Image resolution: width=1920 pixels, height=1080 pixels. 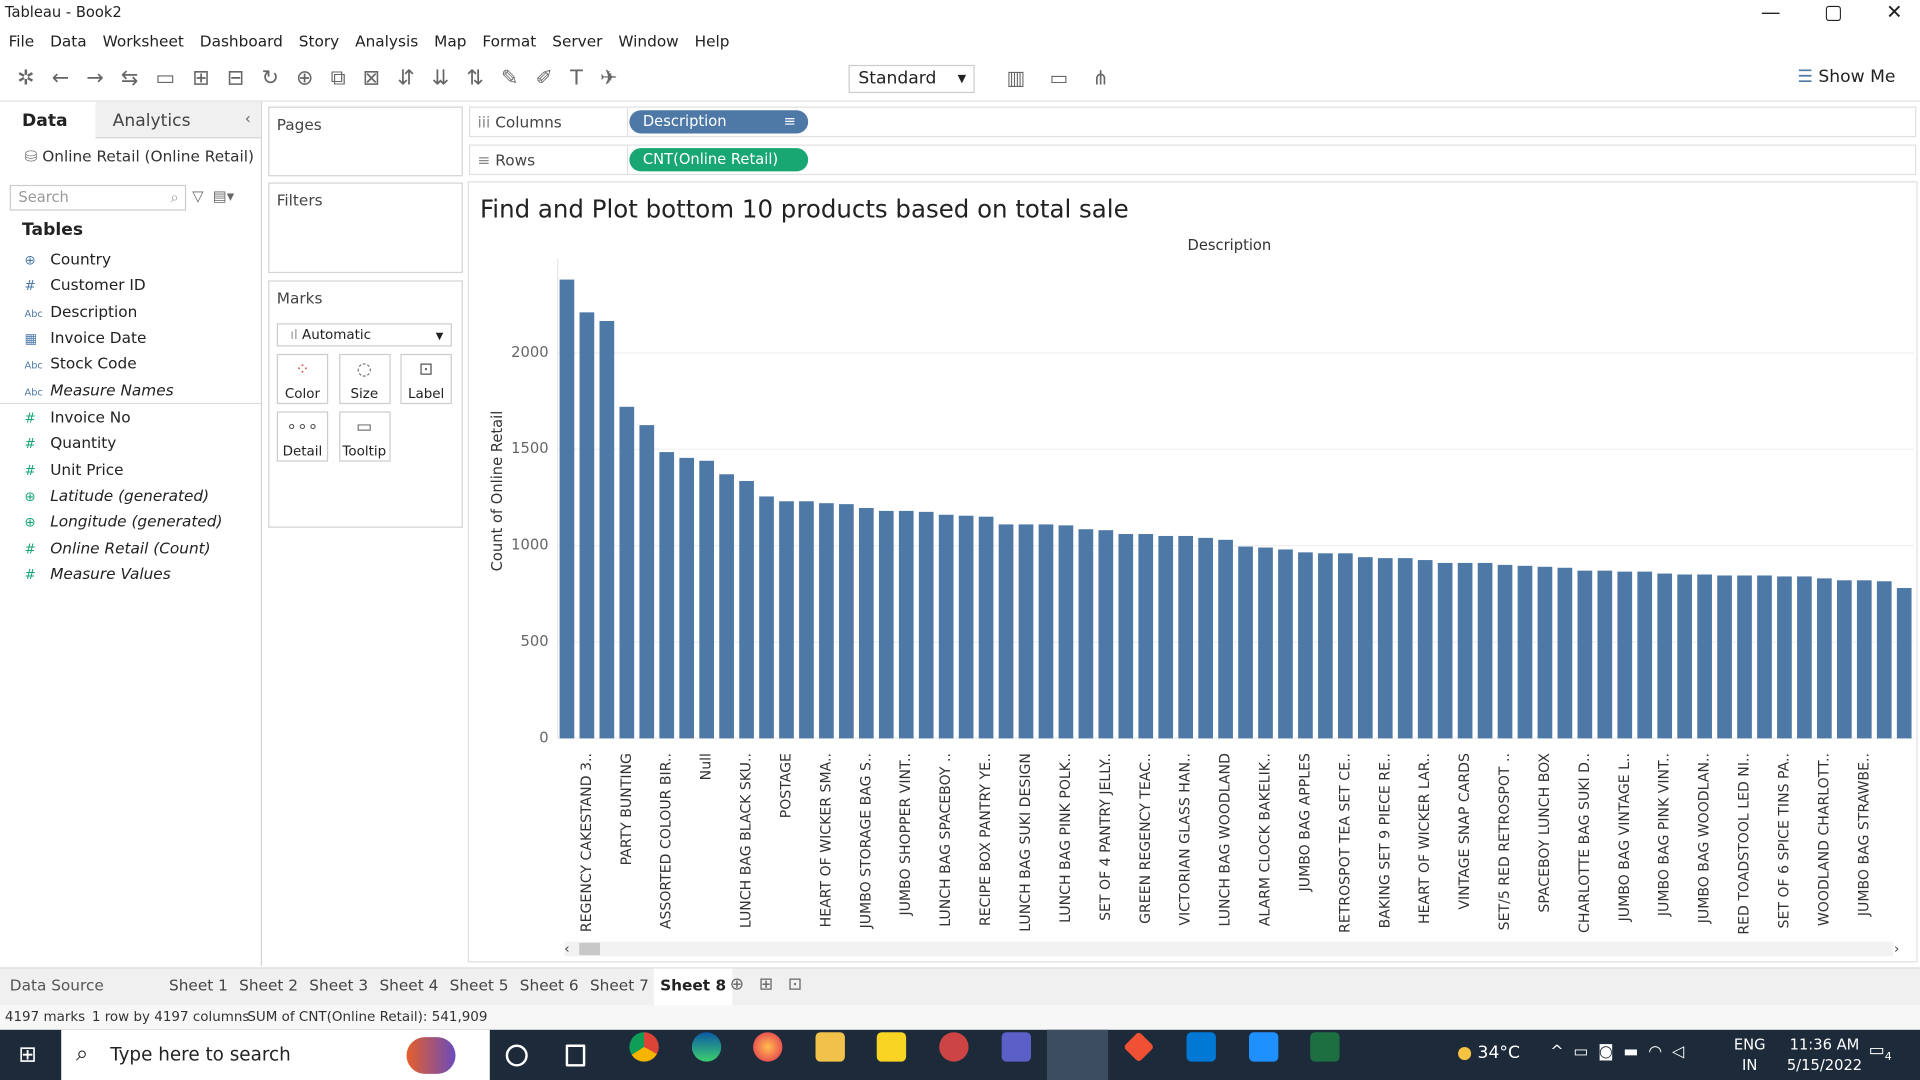 I want to click on x-tick-label: RED TOADSTOOL LED NI.., so click(x=1745, y=844).